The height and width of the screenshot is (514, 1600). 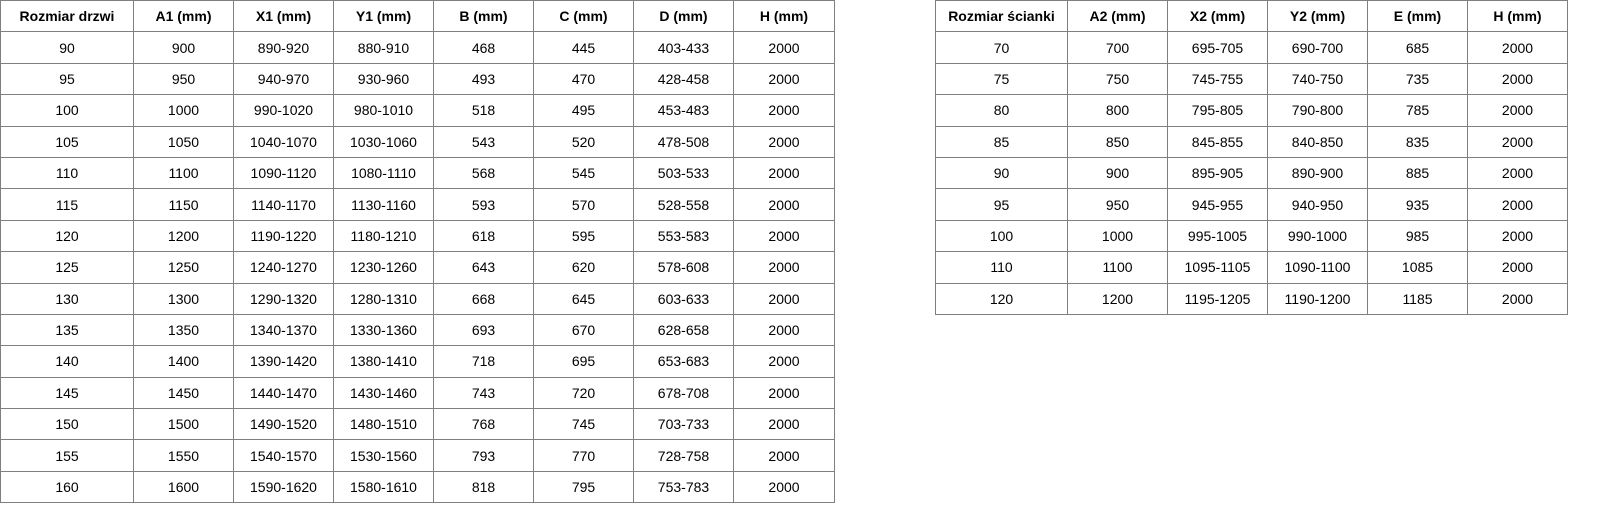 What do you see at coordinates (1001, 47) in the screenshot?
I see `table-cell: 70` at bounding box center [1001, 47].